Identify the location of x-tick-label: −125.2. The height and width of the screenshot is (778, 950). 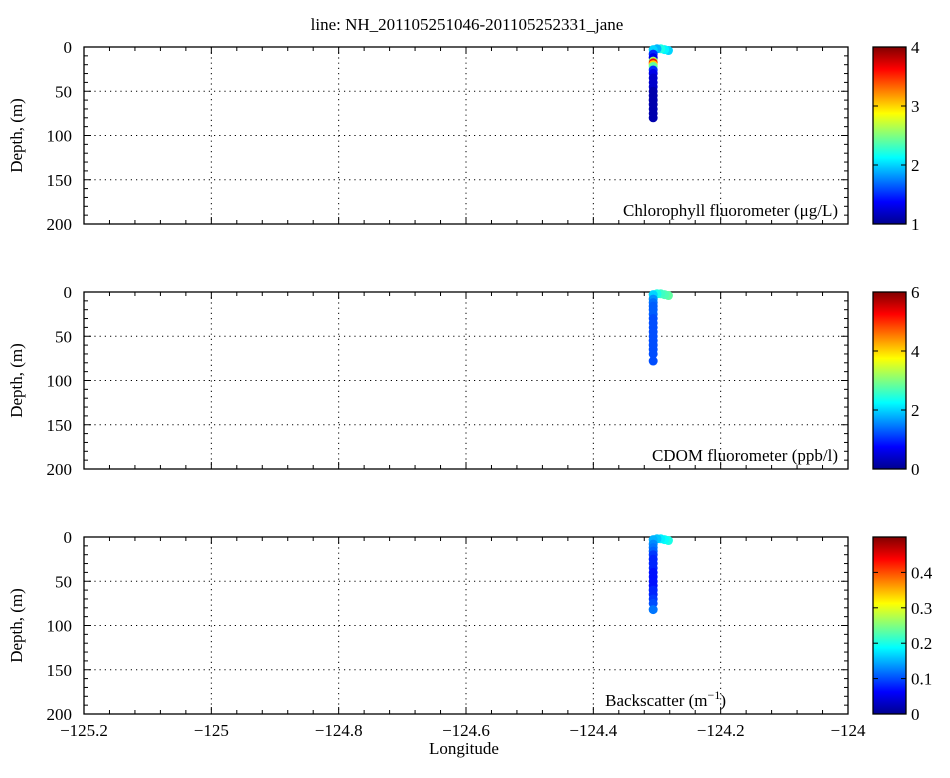
(84, 730).